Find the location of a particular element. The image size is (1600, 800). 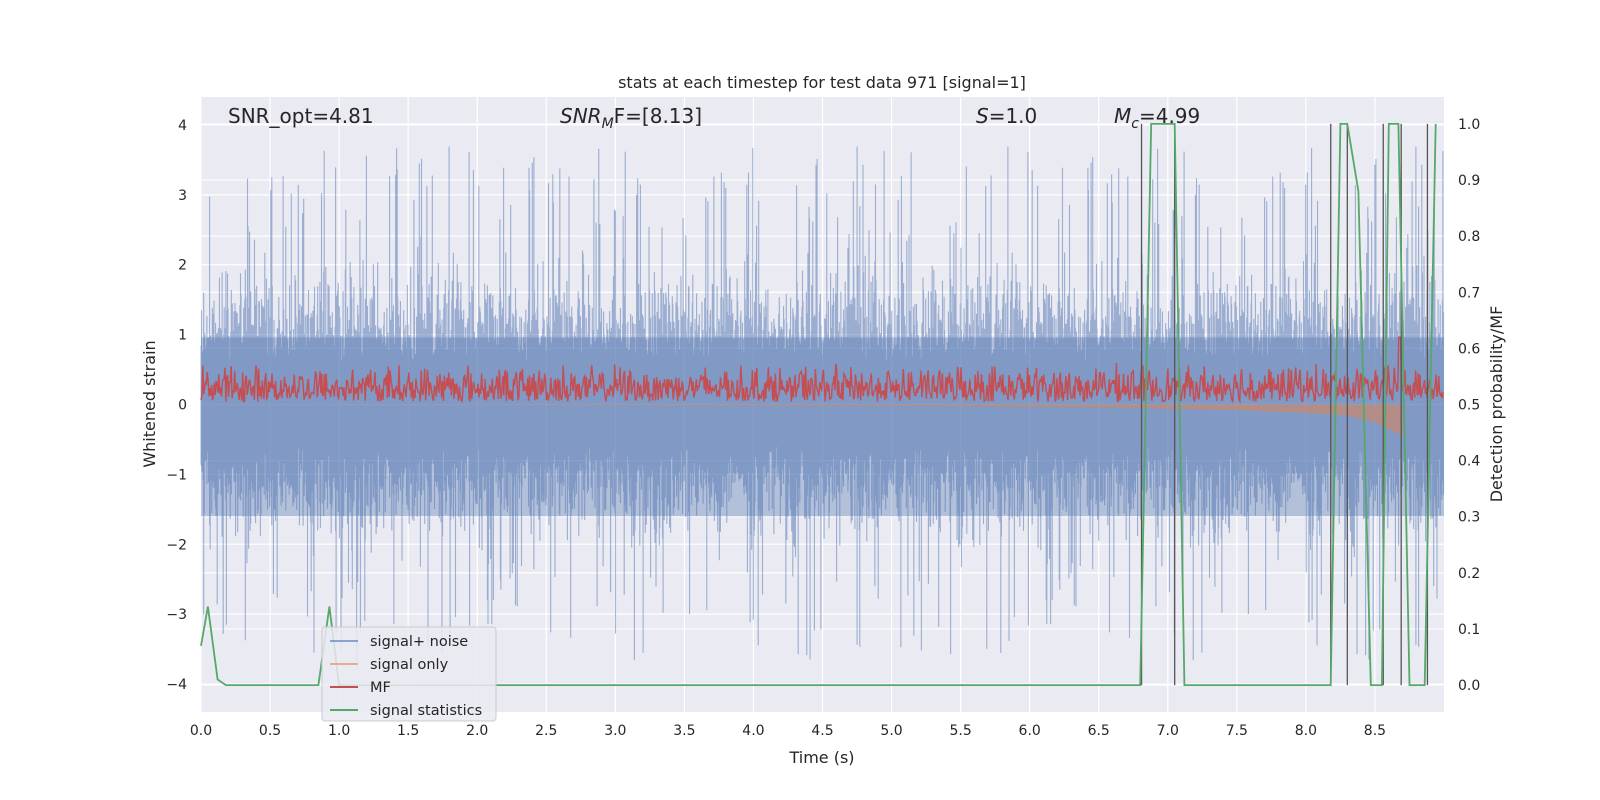

y-tick-label-right: 0.7 is located at coordinates (1469, 293).